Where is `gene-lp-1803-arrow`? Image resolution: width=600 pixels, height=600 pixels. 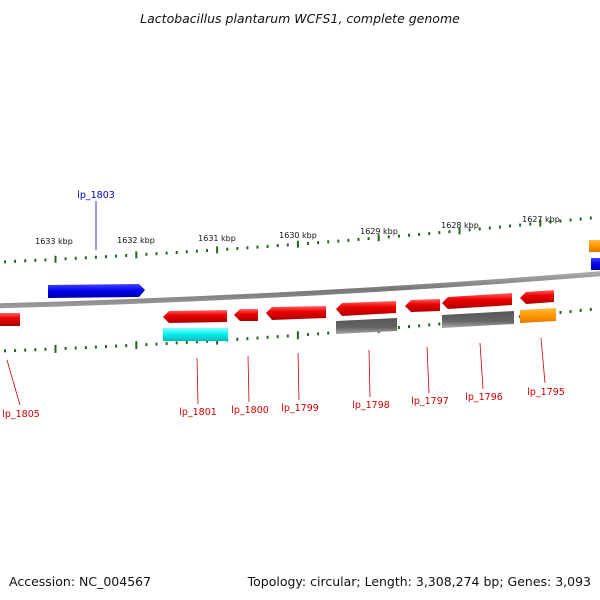
gene-lp-1803-arrow is located at coordinates (96, 291).